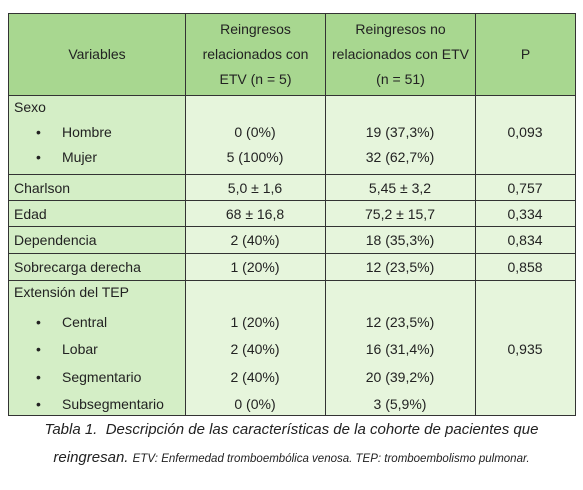 Image resolution: width=583 pixels, height=490 pixels. Describe the element at coordinates (80, 349) in the screenshot. I see `item-label: Lobar` at that location.